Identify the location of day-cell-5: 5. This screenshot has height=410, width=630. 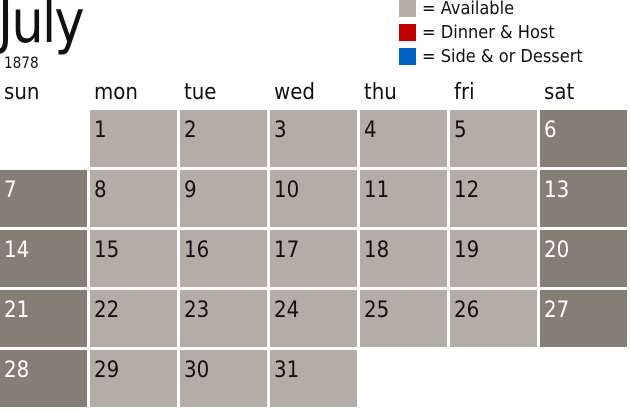
(493, 138).